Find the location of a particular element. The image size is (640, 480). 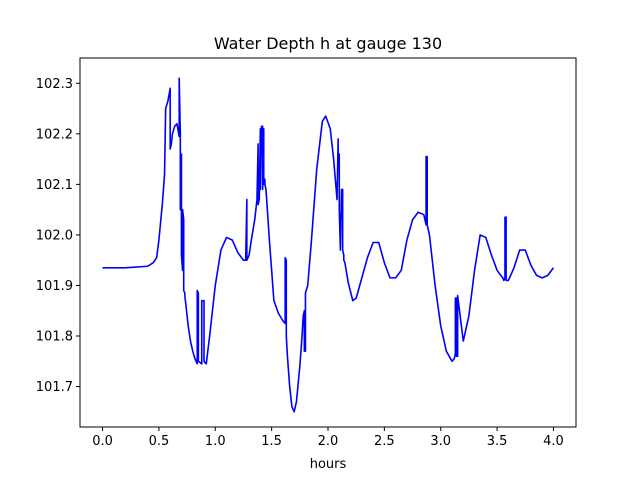

y-tick-label: 101.7 is located at coordinates (54, 387).